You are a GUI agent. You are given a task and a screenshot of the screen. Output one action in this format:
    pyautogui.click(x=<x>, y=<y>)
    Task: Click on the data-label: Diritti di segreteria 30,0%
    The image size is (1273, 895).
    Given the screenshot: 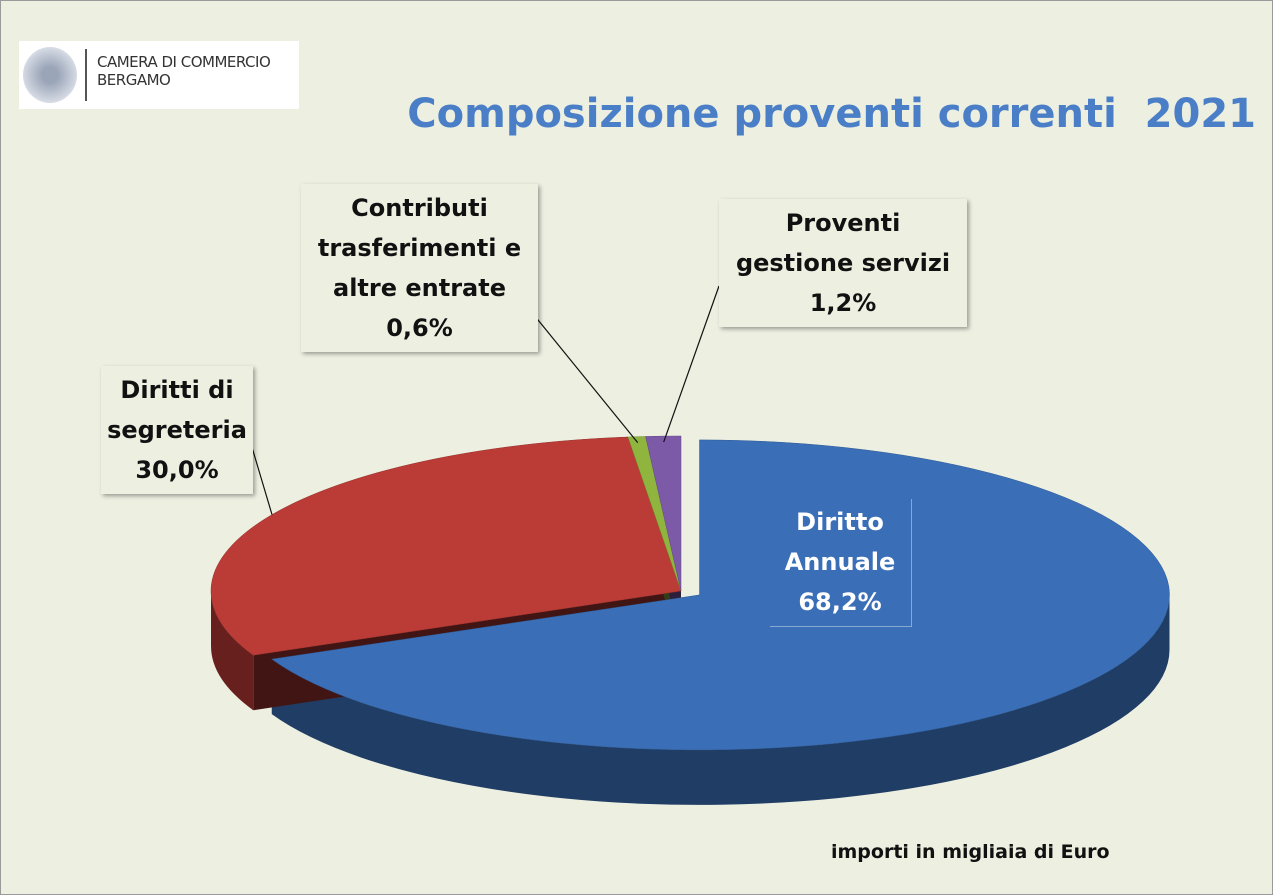 What is the action you would take?
    pyautogui.click(x=177, y=430)
    